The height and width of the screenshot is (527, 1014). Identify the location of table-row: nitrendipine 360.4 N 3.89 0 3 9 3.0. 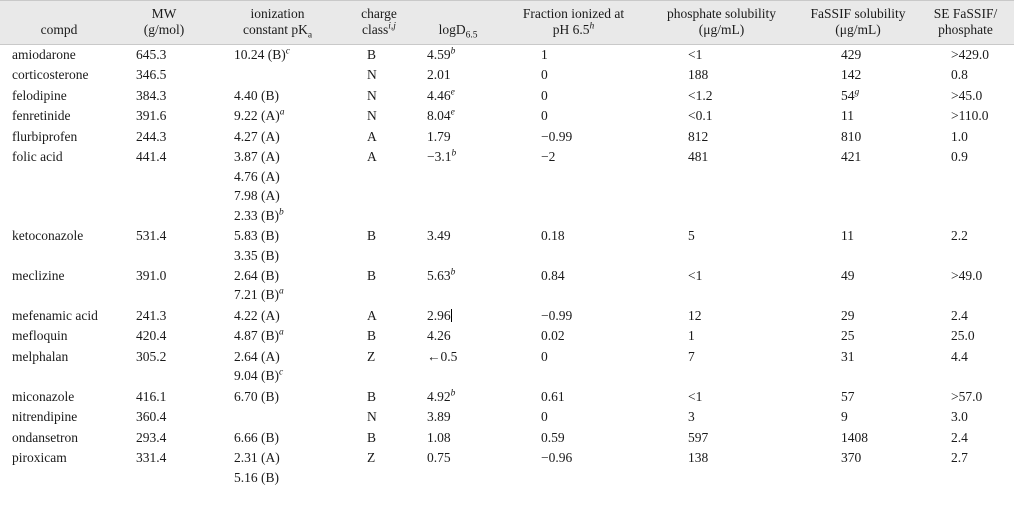
(507, 417).